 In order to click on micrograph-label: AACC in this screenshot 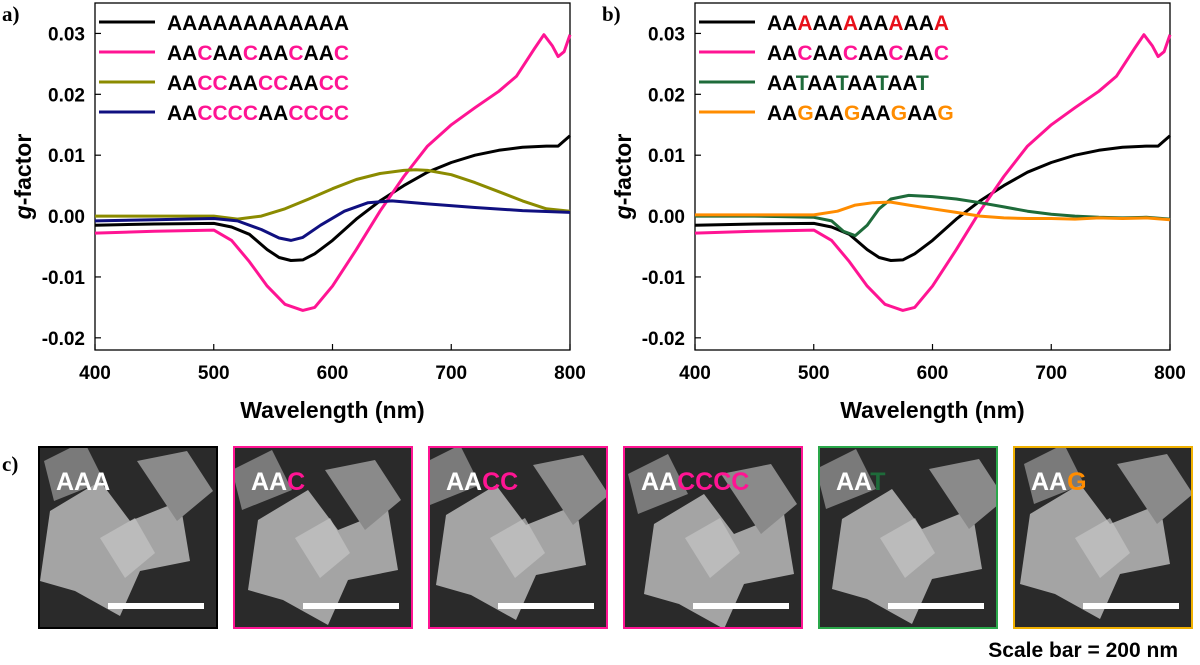, I will do `click(482, 482)`.